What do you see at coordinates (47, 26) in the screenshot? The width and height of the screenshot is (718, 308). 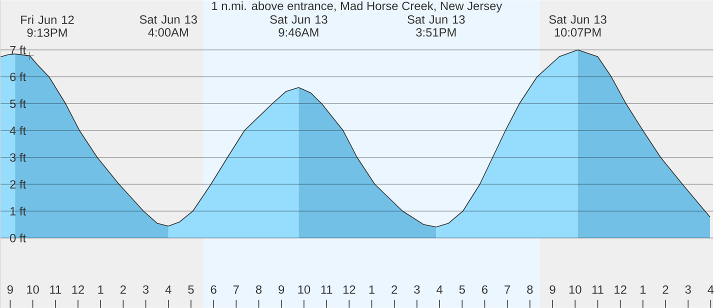 I see `annotation: Fri Jun 12 9:13PM` at bounding box center [47, 26].